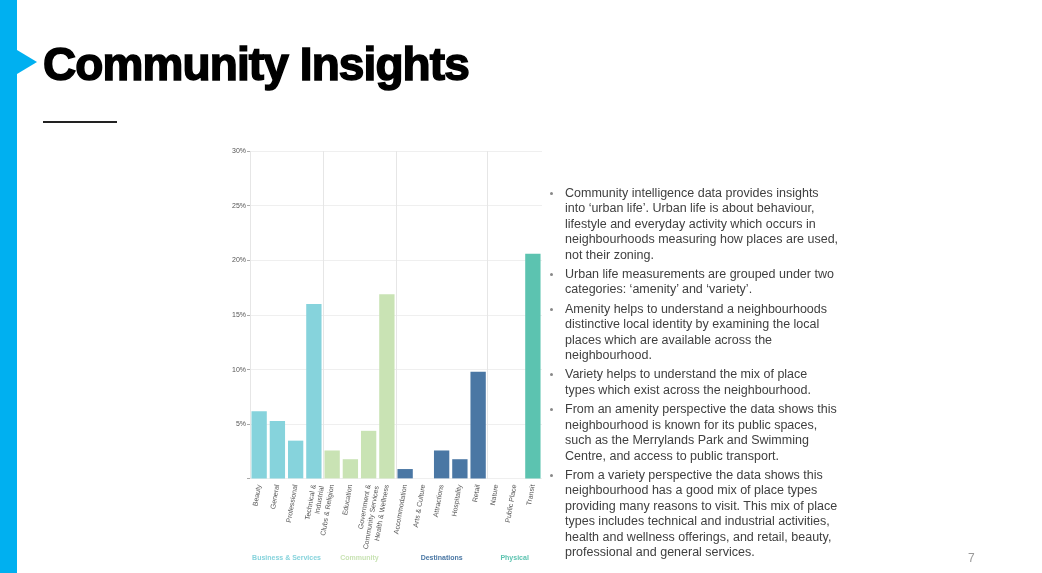  I want to click on text: Variety helps to understand the mix of place types which exist across the neighbourhood., so click(688, 382).